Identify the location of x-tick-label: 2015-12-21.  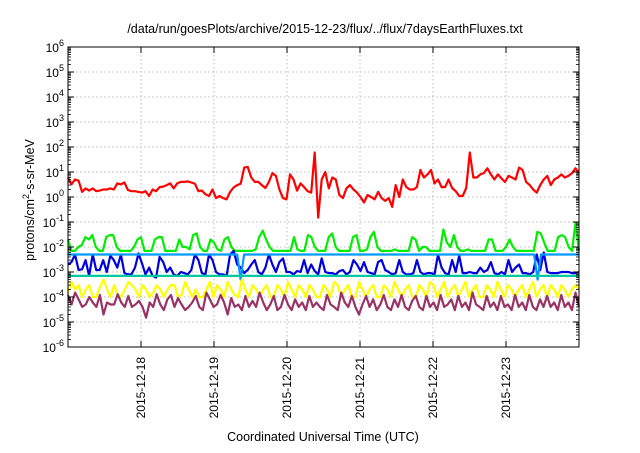
(360, 388).